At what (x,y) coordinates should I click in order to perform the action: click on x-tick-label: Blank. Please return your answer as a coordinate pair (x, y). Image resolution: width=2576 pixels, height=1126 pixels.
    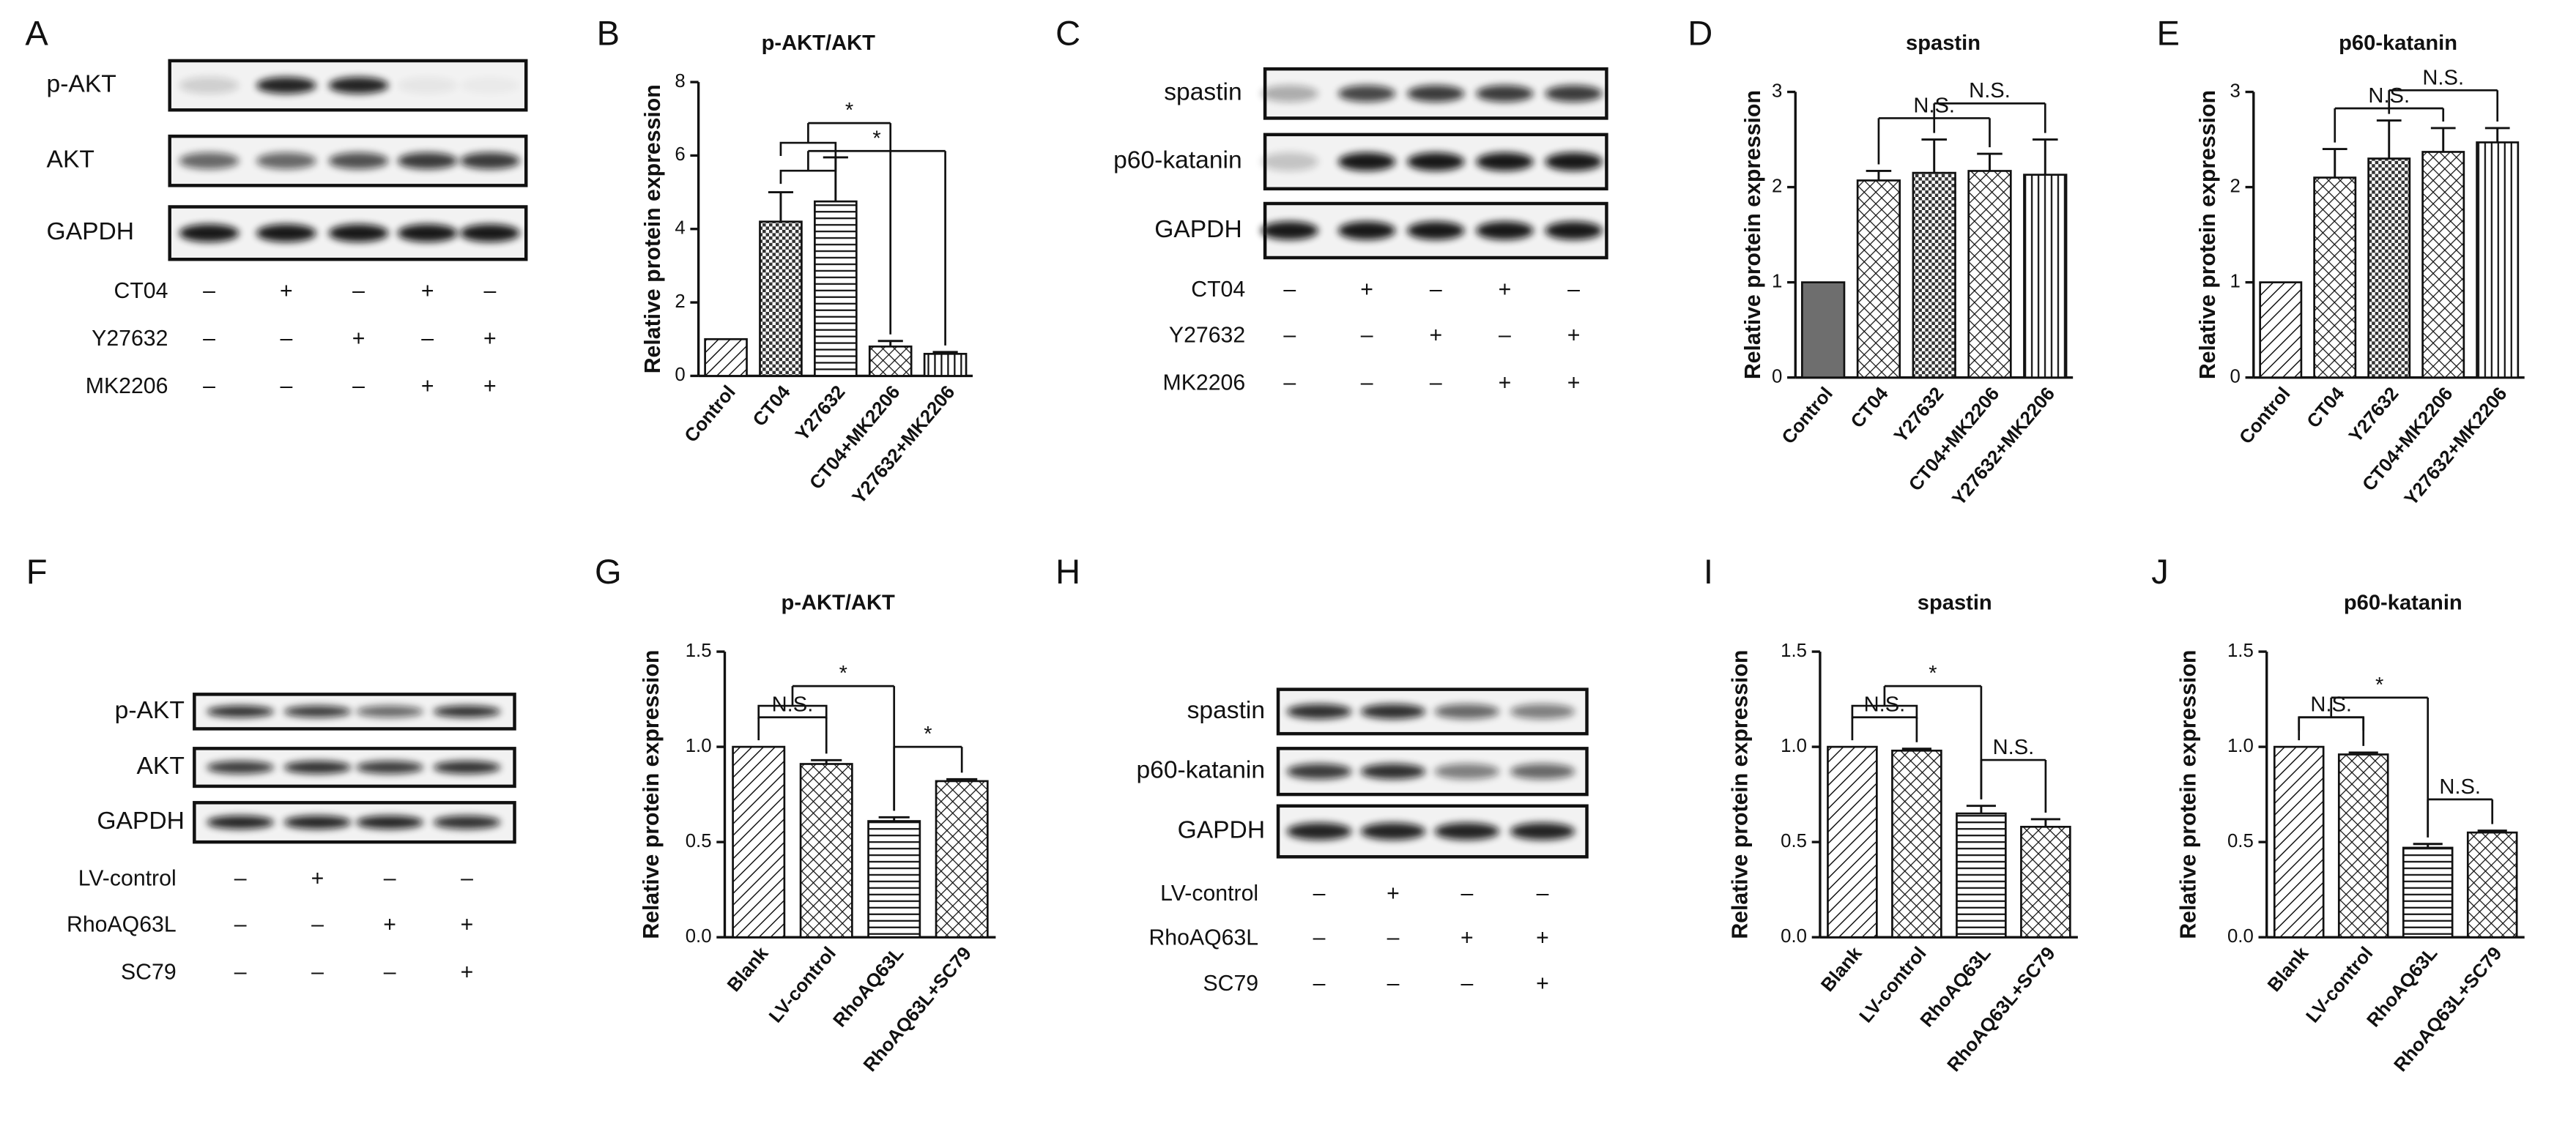
    Looking at the image, I should click on (1841, 969).